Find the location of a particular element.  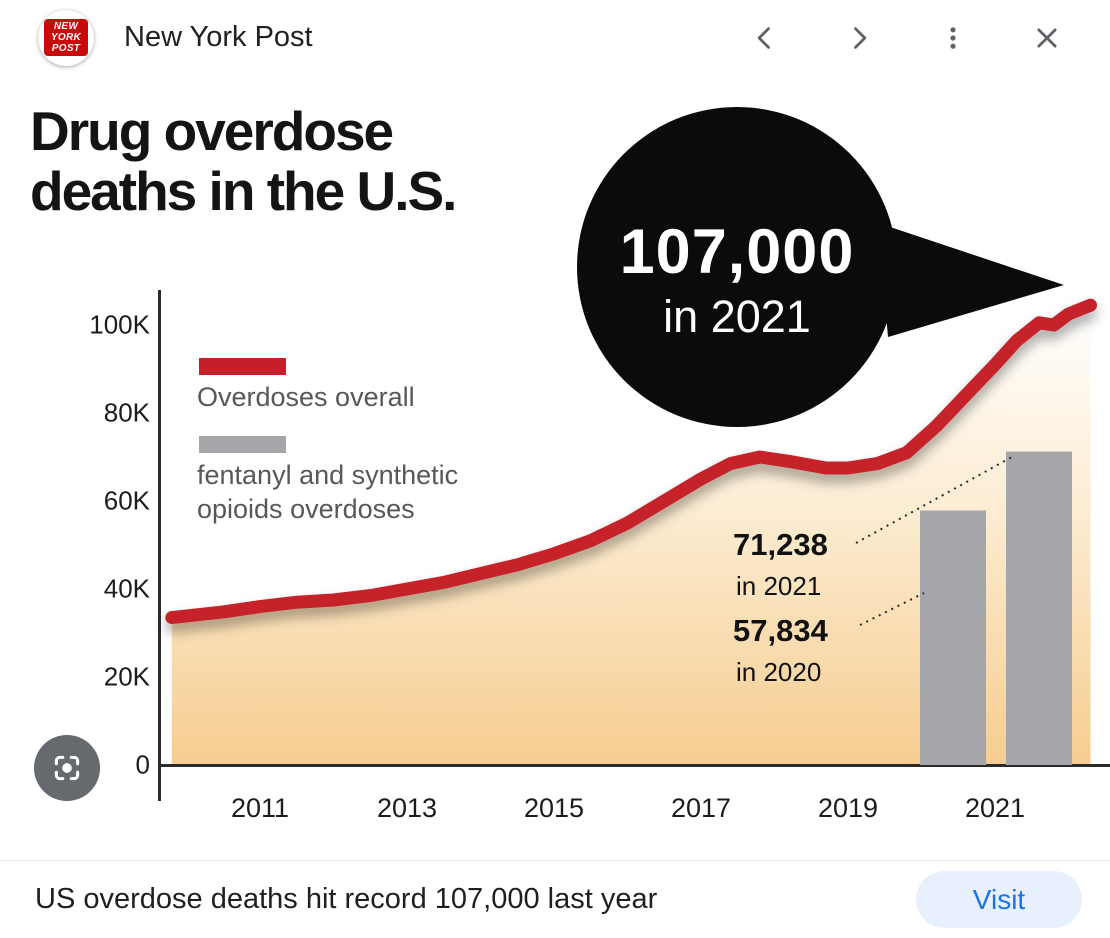

x-axis-line is located at coordinates (634, 765).